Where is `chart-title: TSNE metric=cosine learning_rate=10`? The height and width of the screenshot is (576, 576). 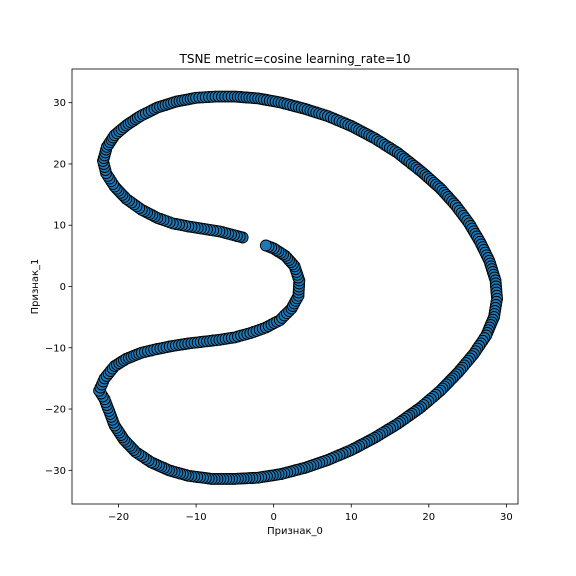 chart-title: TSNE metric=cosine learning_rate=10 is located at coordinates (295, 59).